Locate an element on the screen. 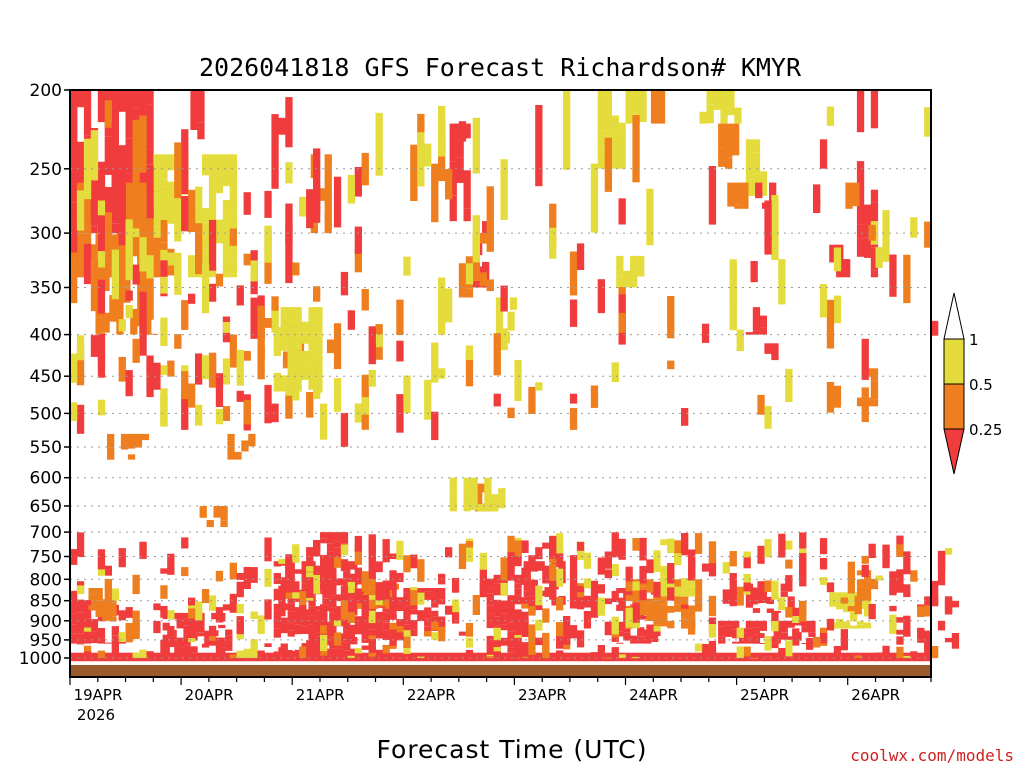  y-tick-label: 200 is located at coordinates (46, 91).